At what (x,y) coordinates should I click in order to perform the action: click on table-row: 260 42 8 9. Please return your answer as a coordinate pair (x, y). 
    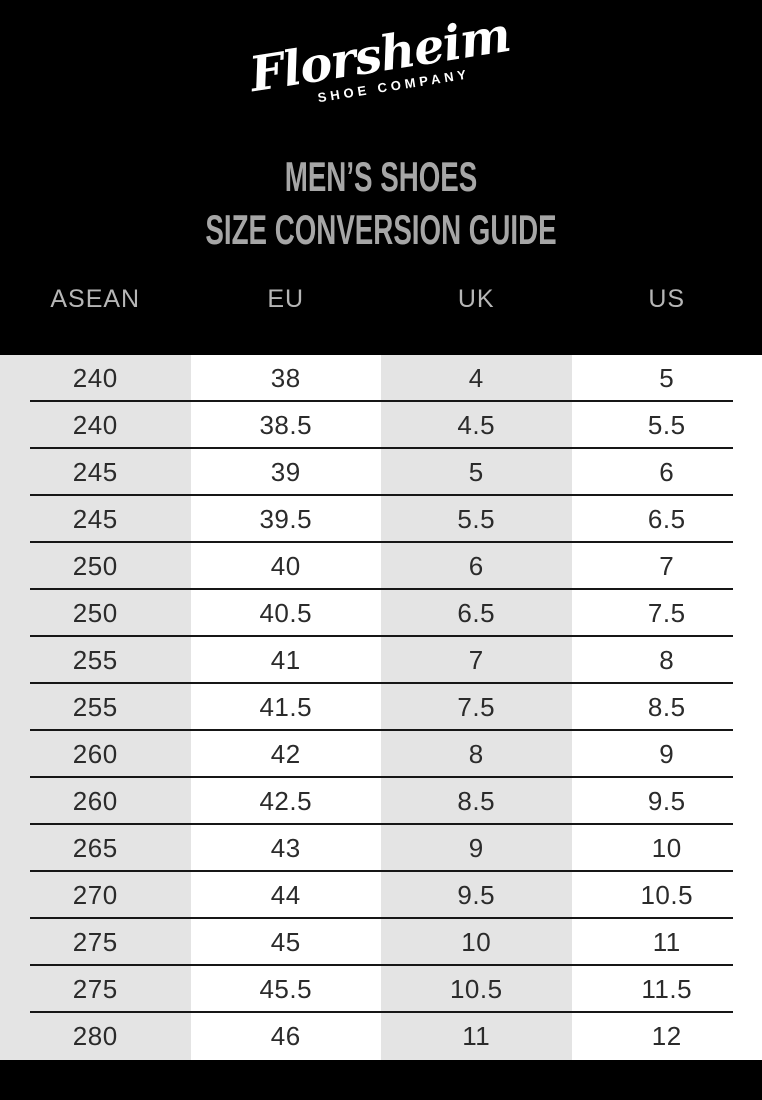
    Looking at the image, I should click on (381, 754).